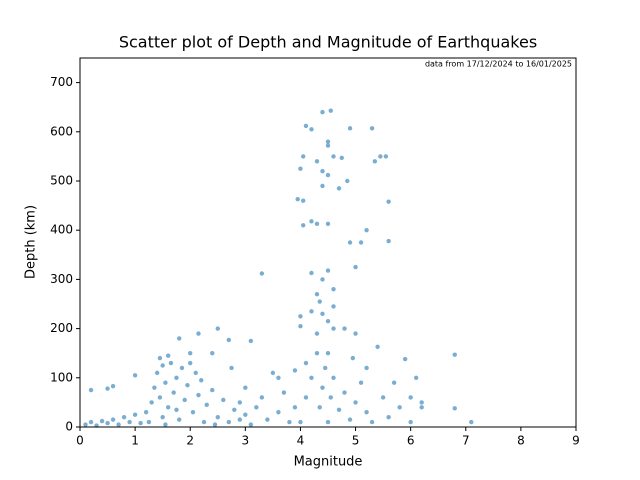 This screenshot has width=640, height=480. Describe the element at coordinates (61, 377) in the screenshot. I see `y-tick-label: 100` at that location.